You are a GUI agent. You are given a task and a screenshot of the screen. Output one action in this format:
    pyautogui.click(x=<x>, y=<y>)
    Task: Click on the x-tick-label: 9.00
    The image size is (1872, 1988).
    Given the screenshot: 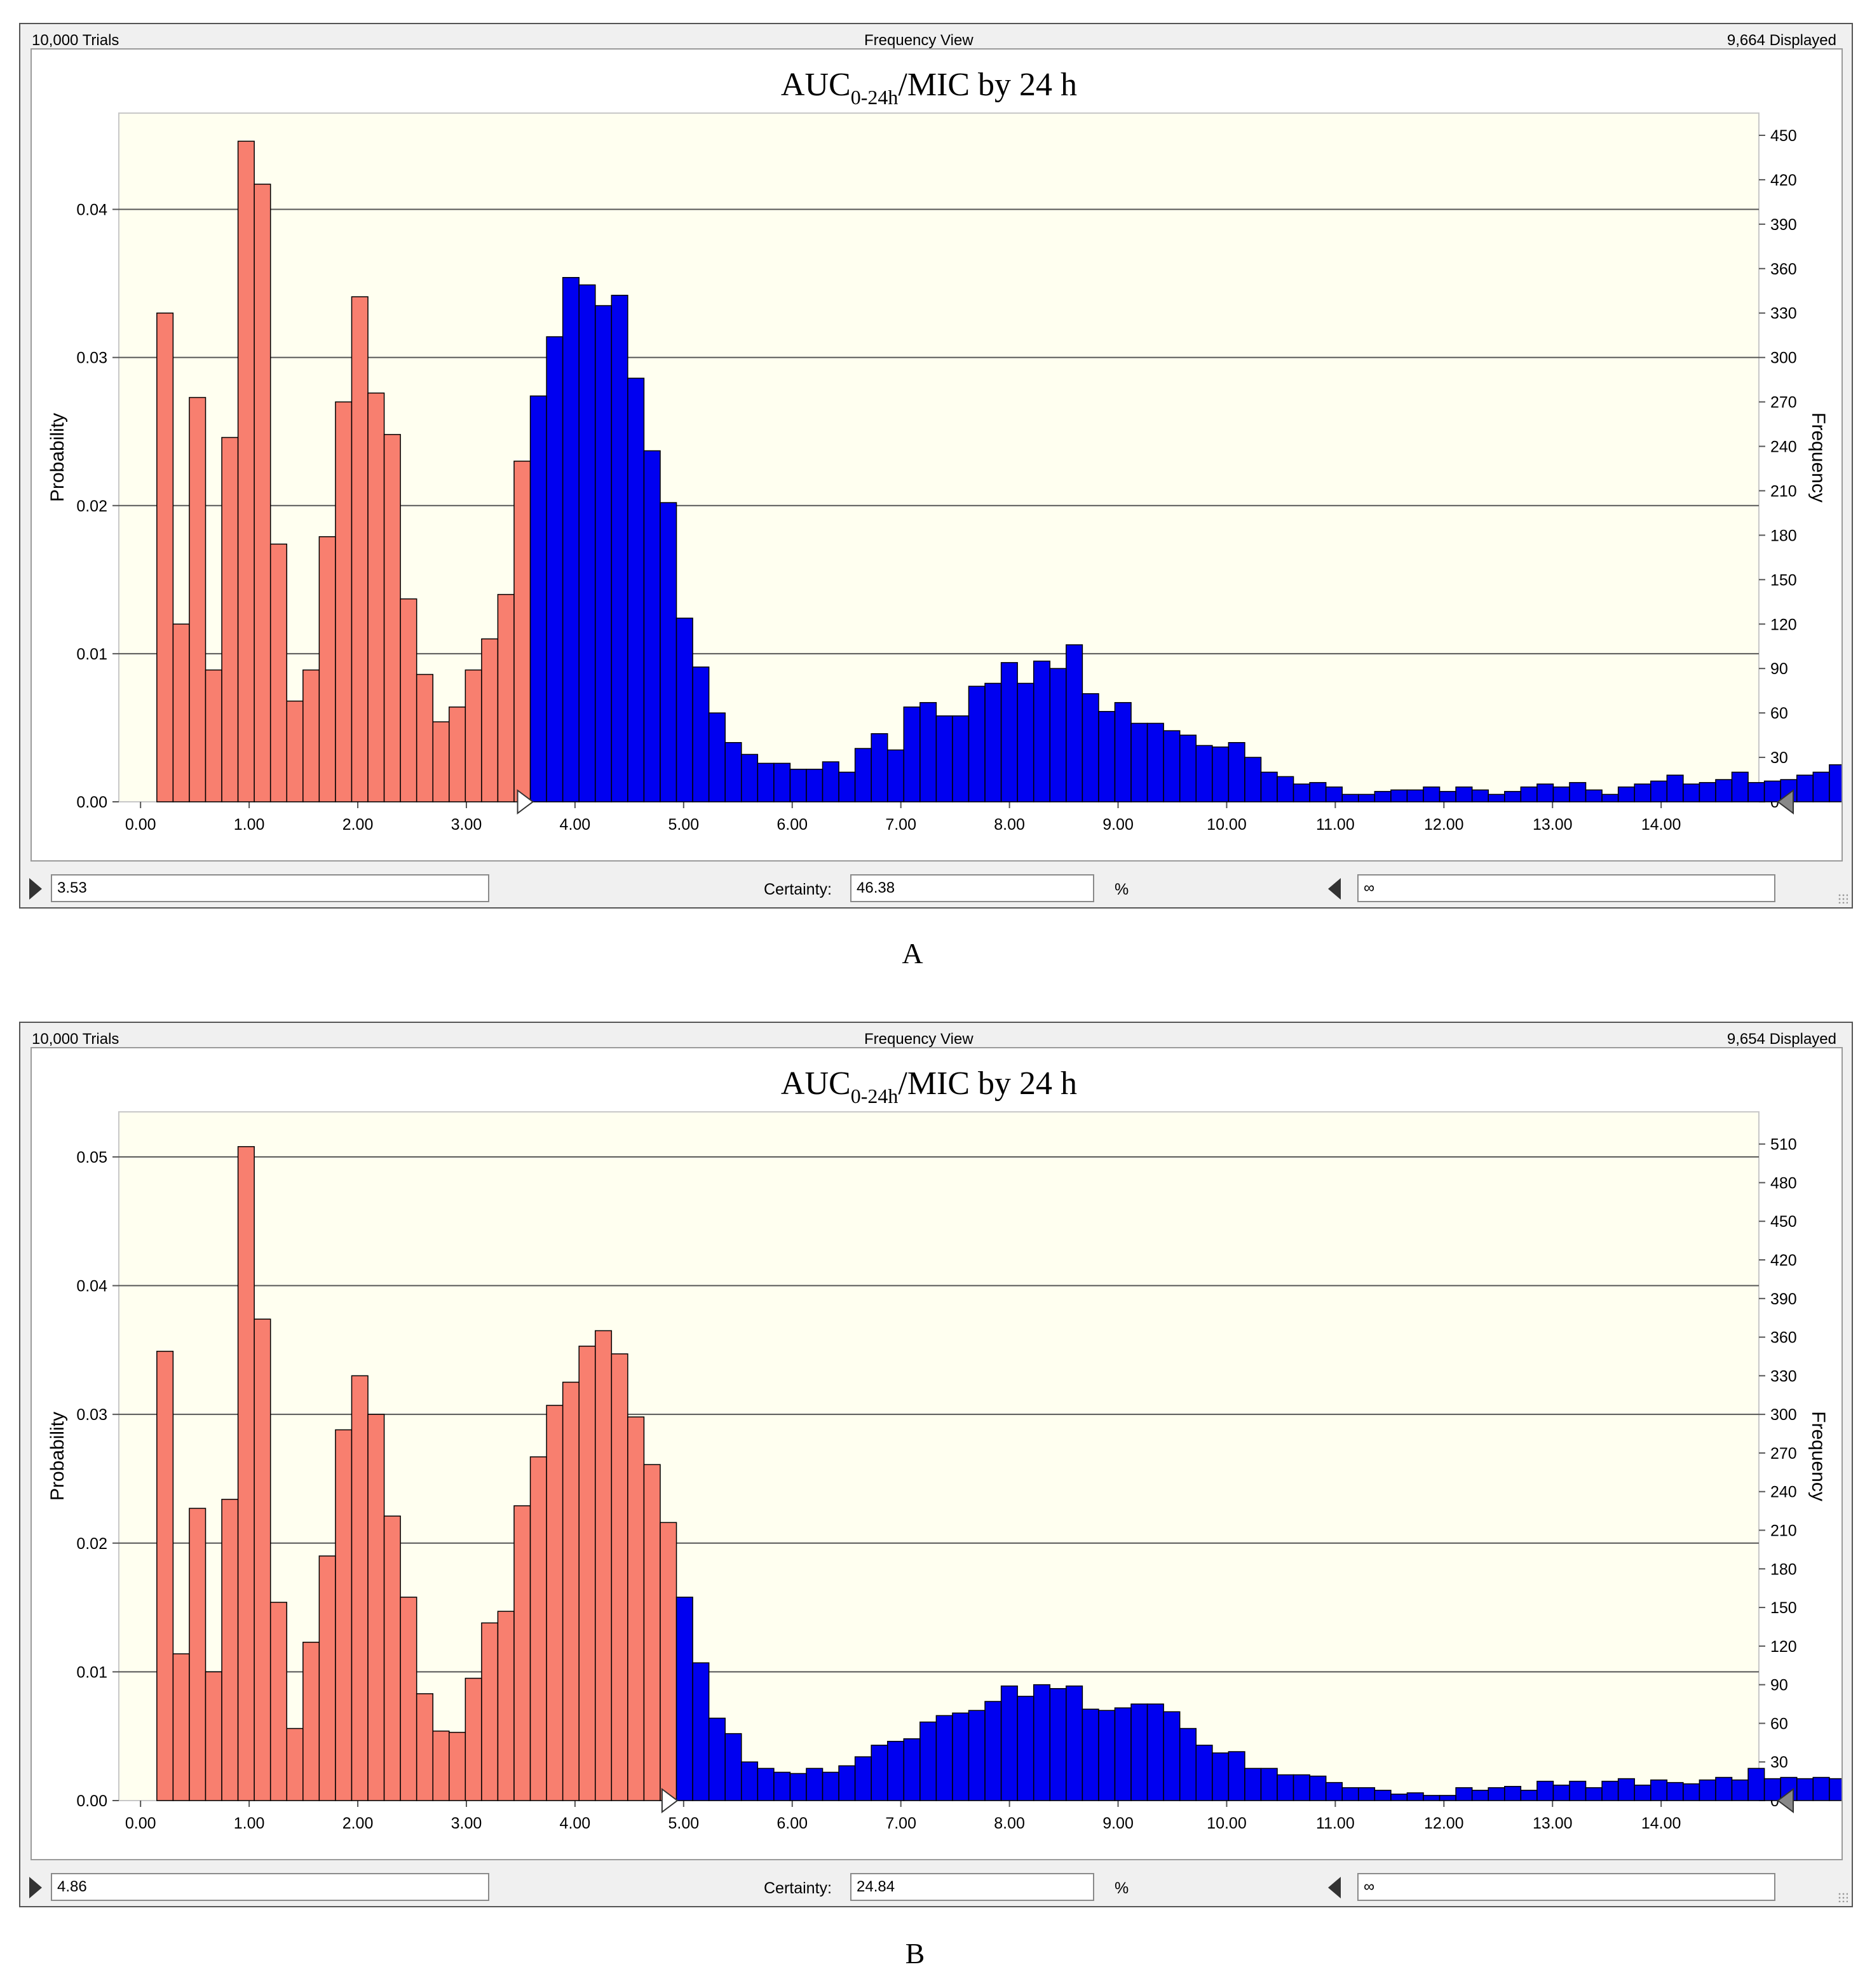 What is the action you would take?
    pyautogui.click(x=1118, y=825)
    